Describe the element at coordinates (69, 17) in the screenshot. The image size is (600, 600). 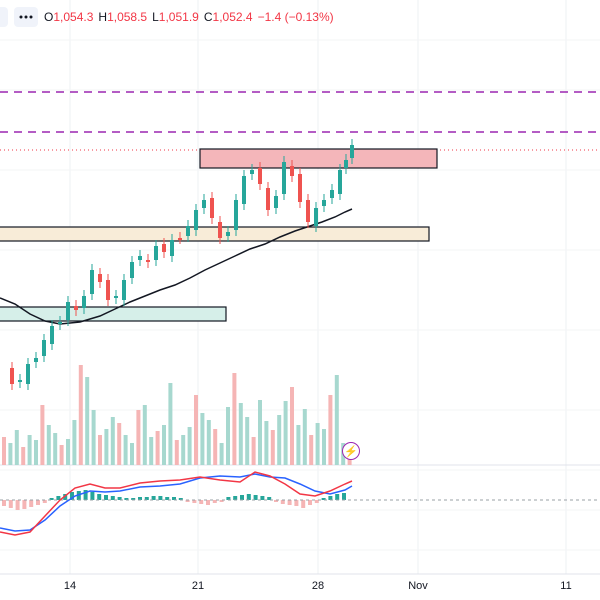
I see `open-value: O1,054.3` at that location.